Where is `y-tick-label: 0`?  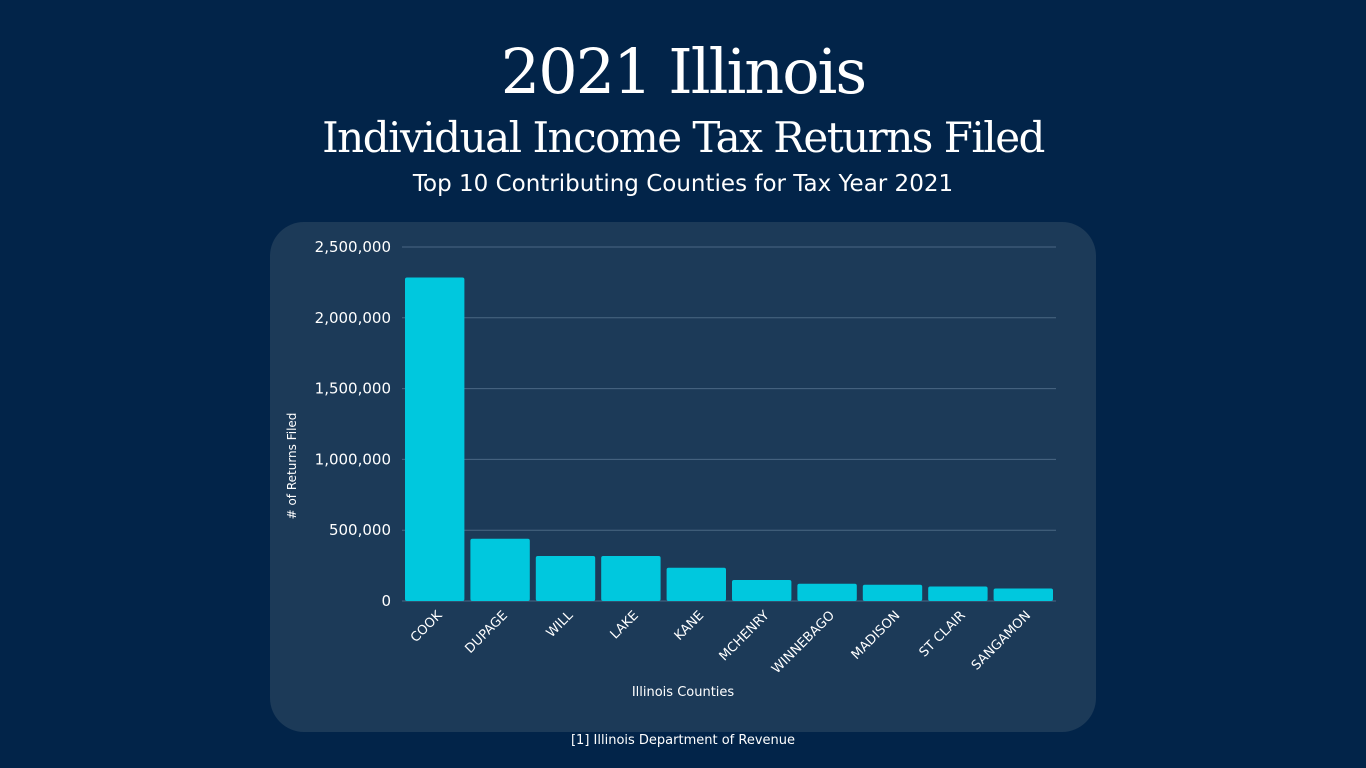 y-tick-label: 0 is located at coordinates (386, 601).